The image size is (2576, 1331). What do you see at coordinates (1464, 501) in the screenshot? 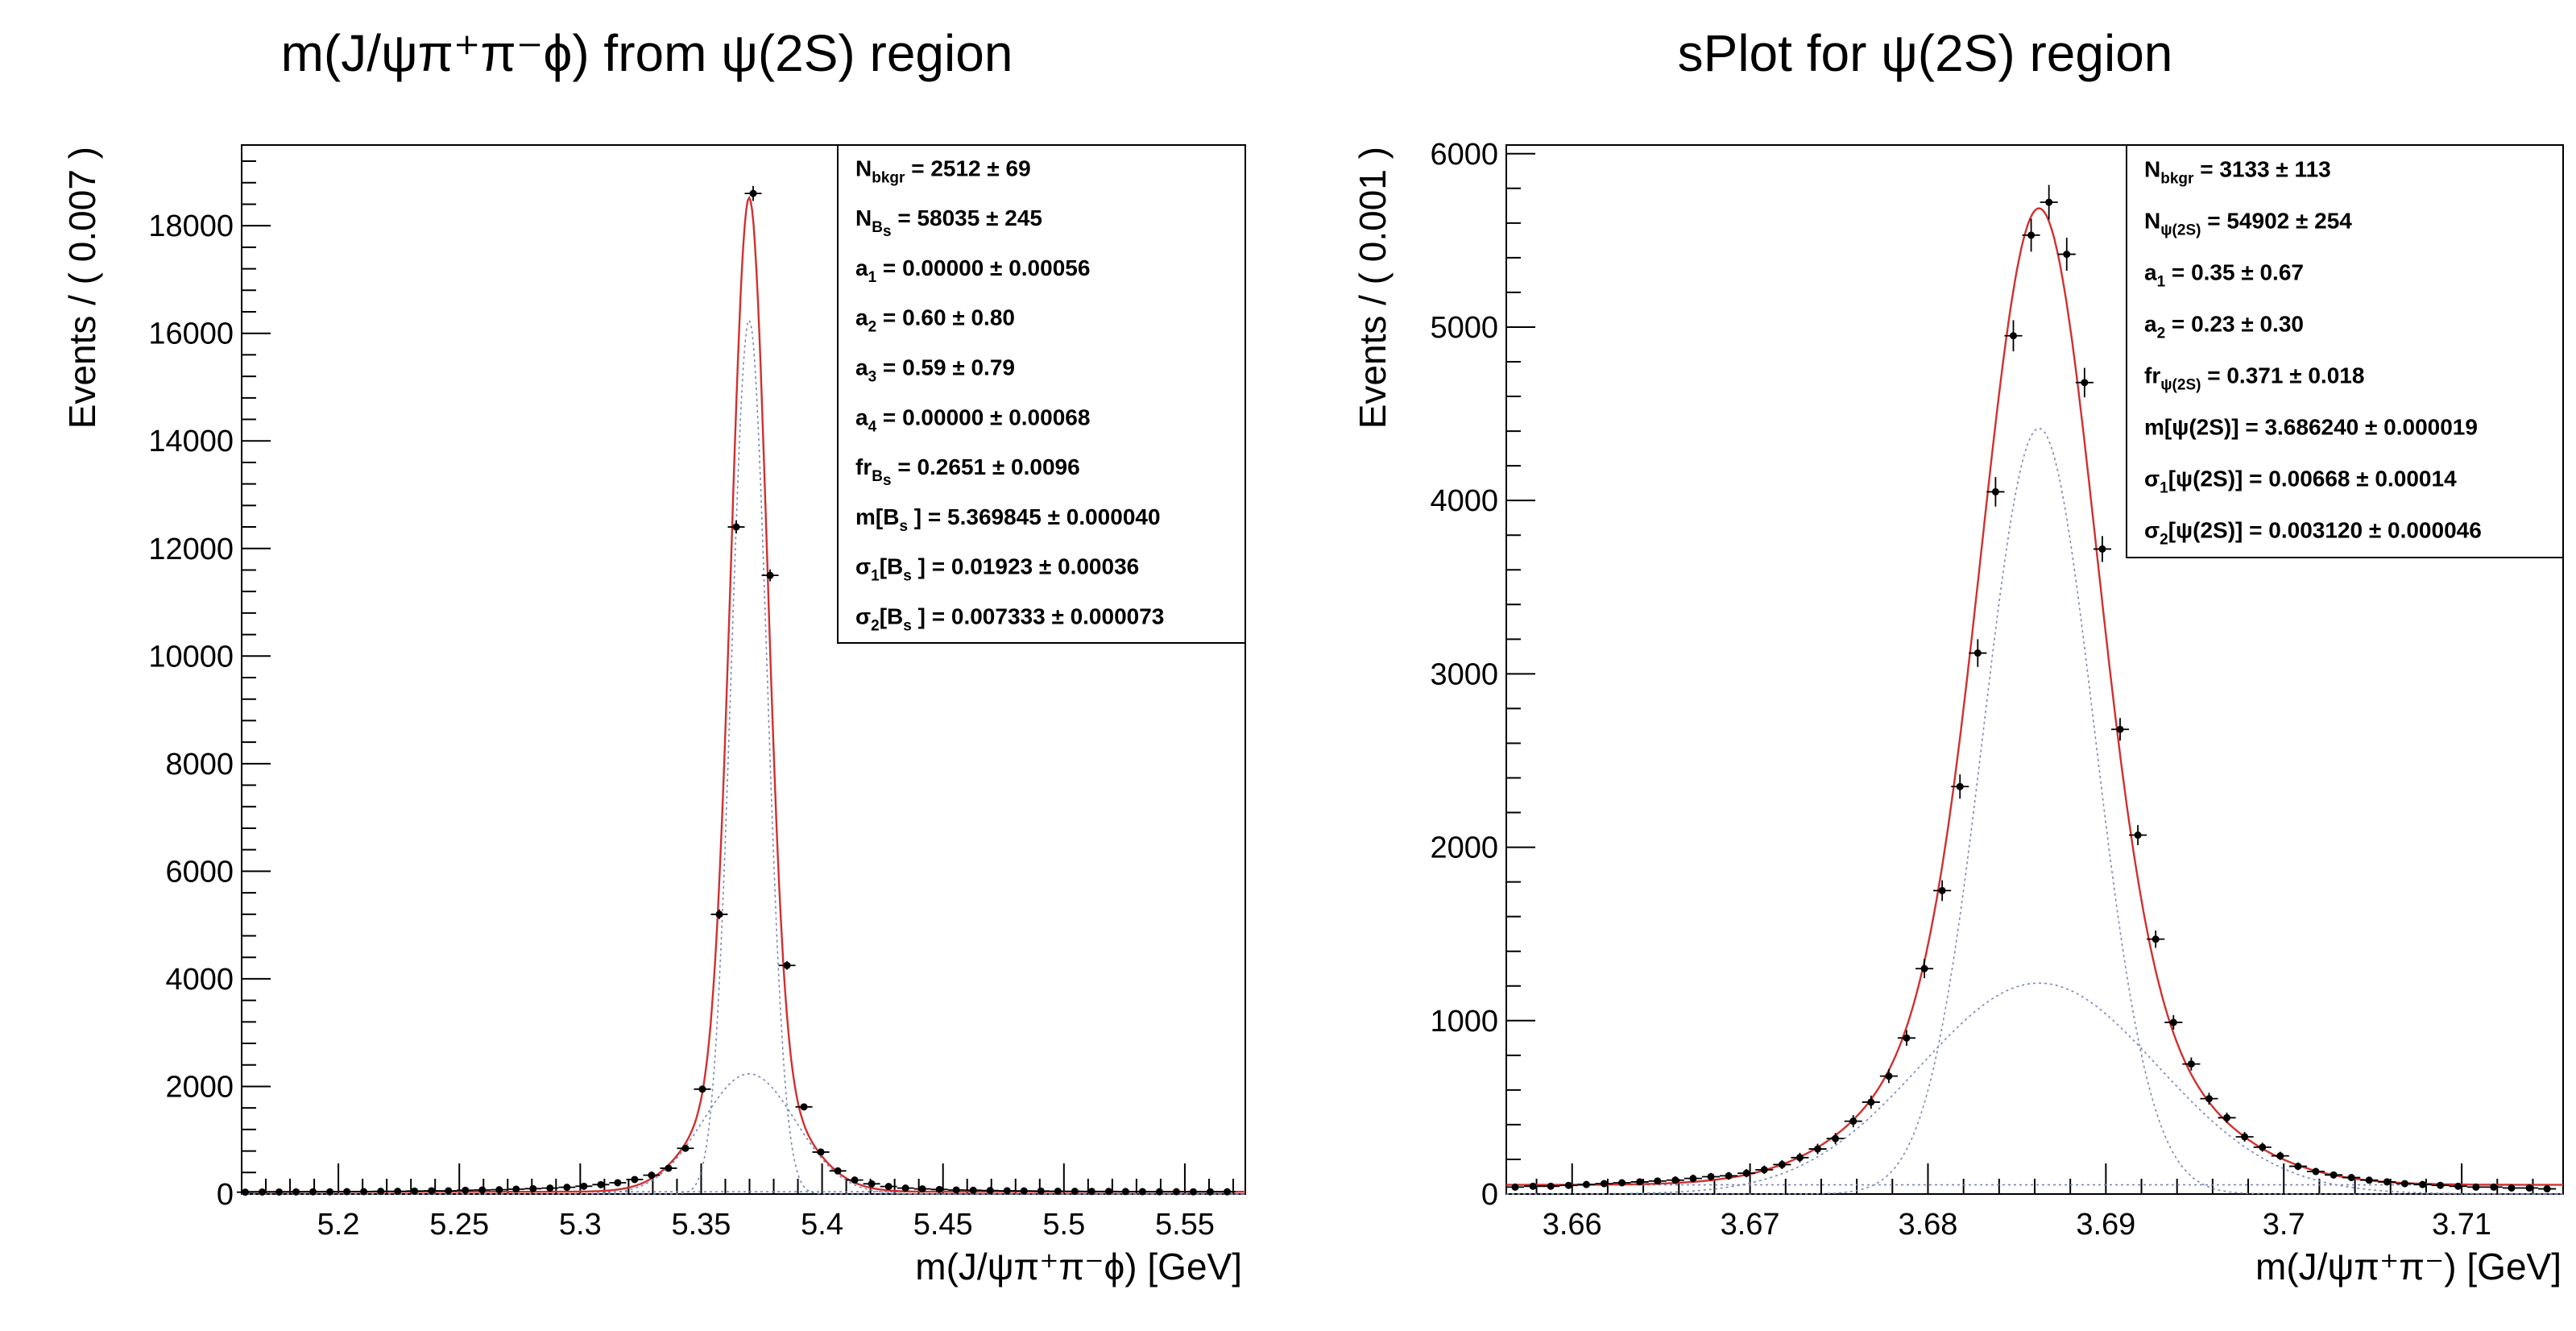
I see `y-tick-label: 4000` at bounding box center [1464, 501].